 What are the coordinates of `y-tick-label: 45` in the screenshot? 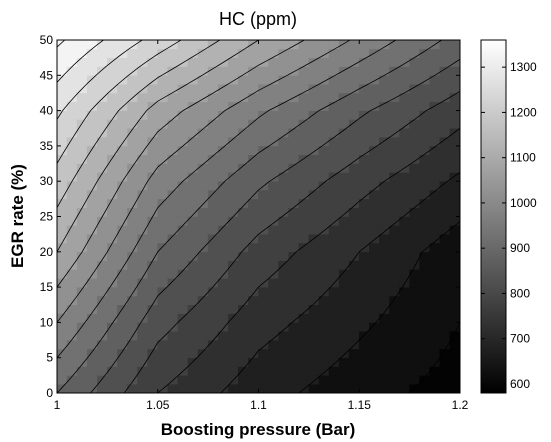 It's located at (47, 75).